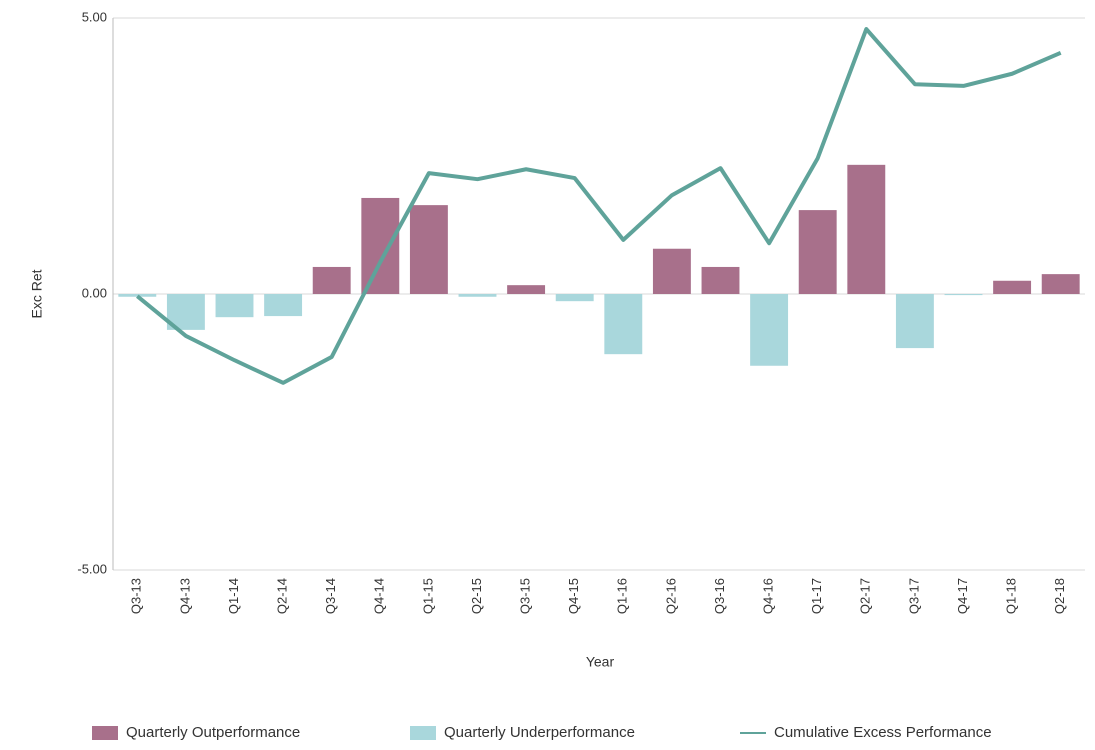 This screenshot has height=750, width=1095. Describe the element at coordinates (94, 16) in the screenshot. I see `y-tick-label: 5.00` at that location.